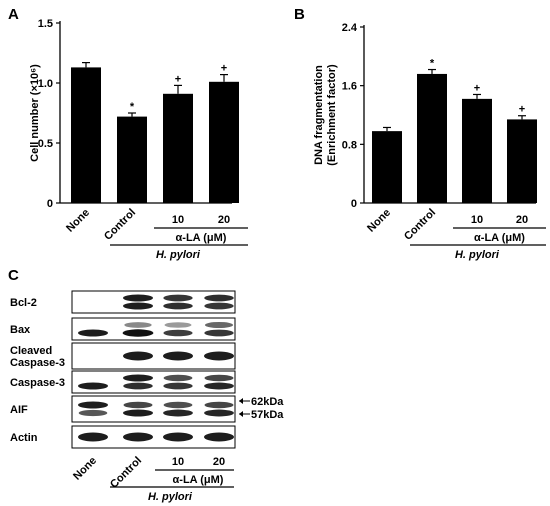 The image size is (550, 506). What do you see at coordinates (178, 462) in the screenshot?
I see `lane-label: 10` at bounding box center [178, 462].